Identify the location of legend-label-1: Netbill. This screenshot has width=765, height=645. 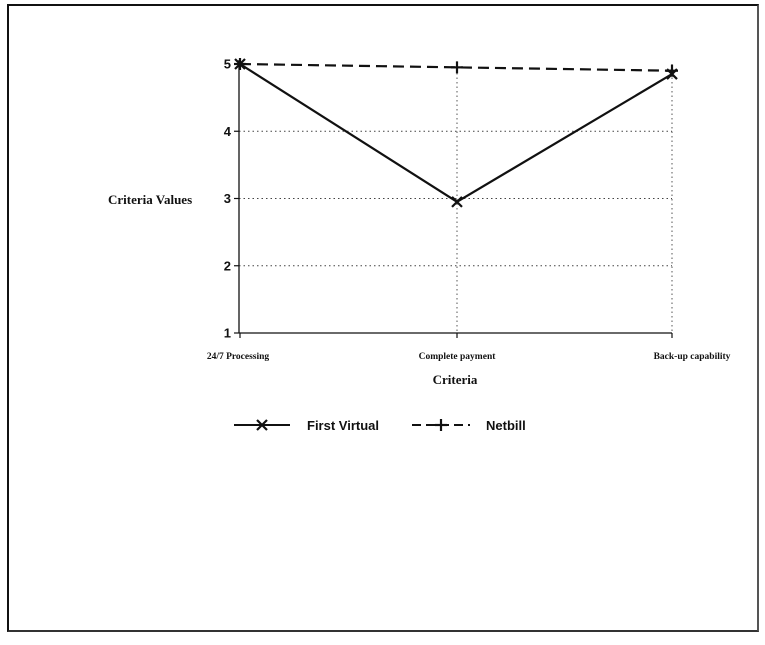
(506, 425).